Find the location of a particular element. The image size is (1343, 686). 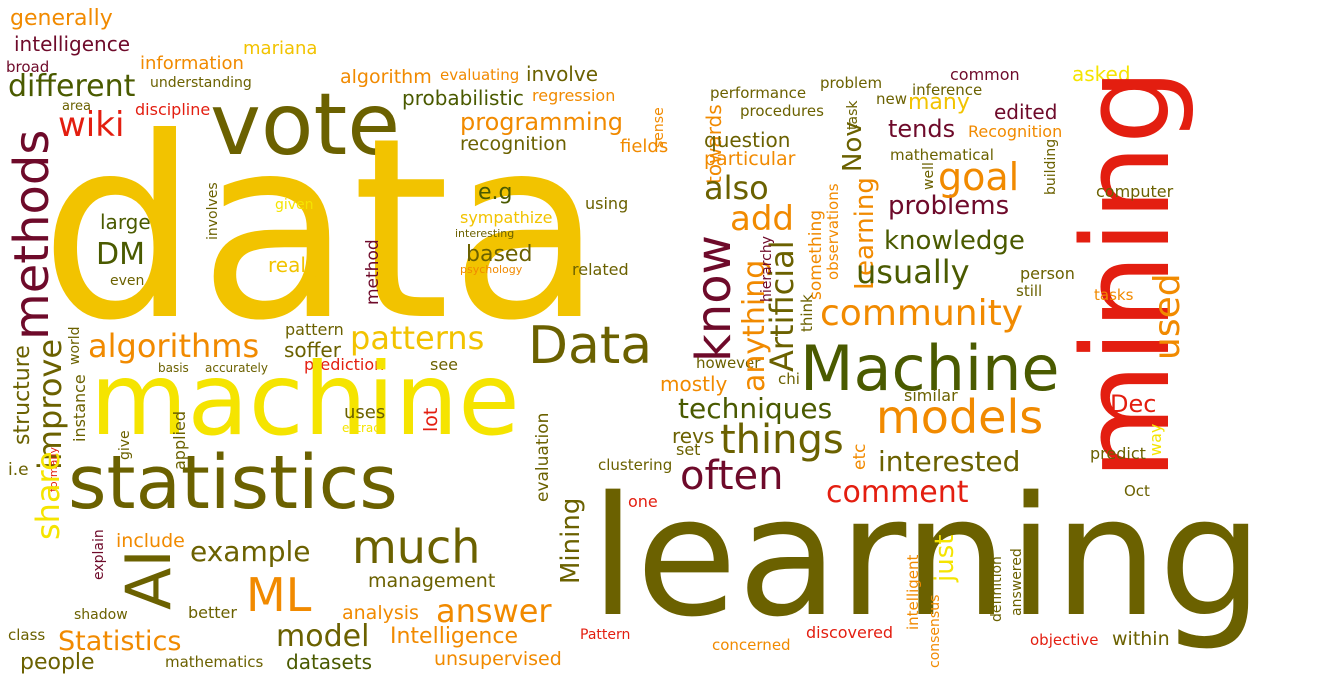

cloud-word: datasets is located at coordinates (329, 662).